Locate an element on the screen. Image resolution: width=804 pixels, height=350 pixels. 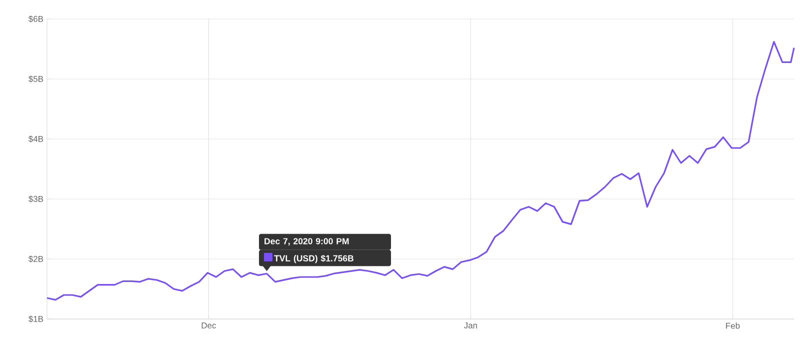
y-tick-label: $1B is located at coordinates (36, 319).